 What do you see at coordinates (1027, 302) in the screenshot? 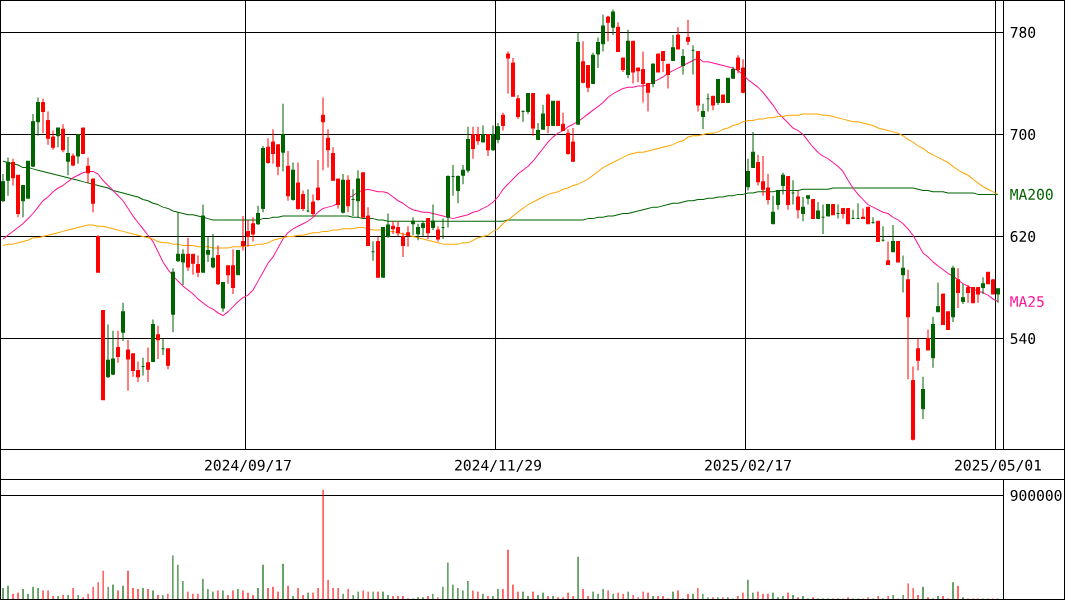
I see `series-label: MA25` at bounding box center [1027, 302].